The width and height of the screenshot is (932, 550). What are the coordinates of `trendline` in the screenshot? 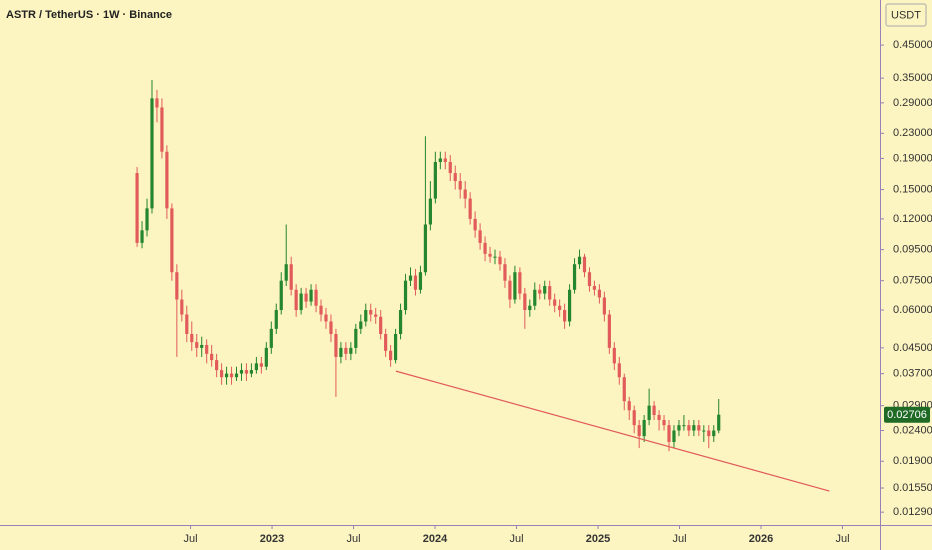 It's located at (612, 431).